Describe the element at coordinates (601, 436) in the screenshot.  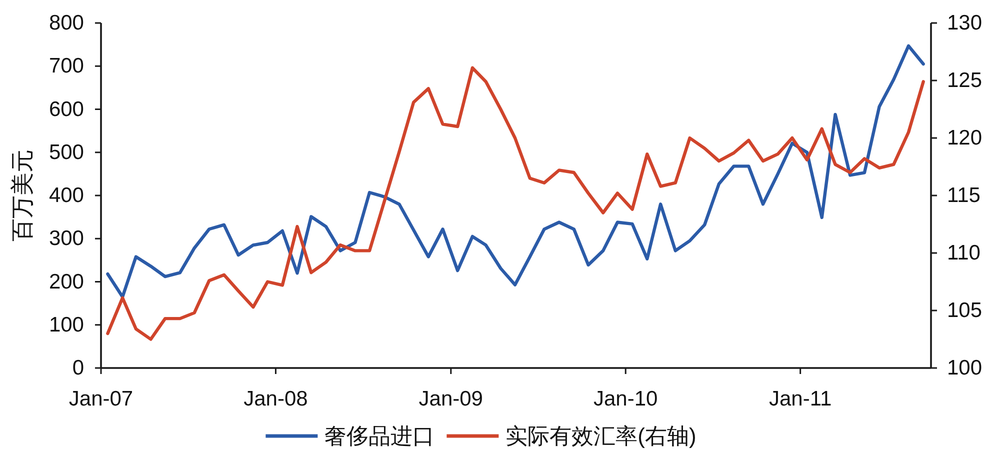
I see `legend-label: 实际有效汇率(右轴)` at that location.